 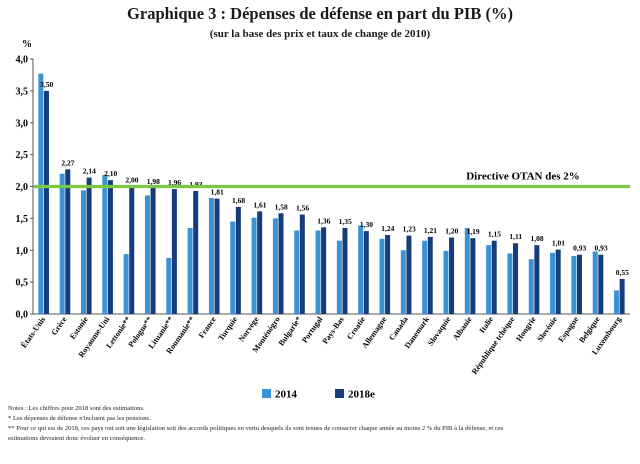 What do you see at coordinates (536, 238) in the screenshot?
I see `bar-data-label: 1,08` at bounding box center [536, 238].